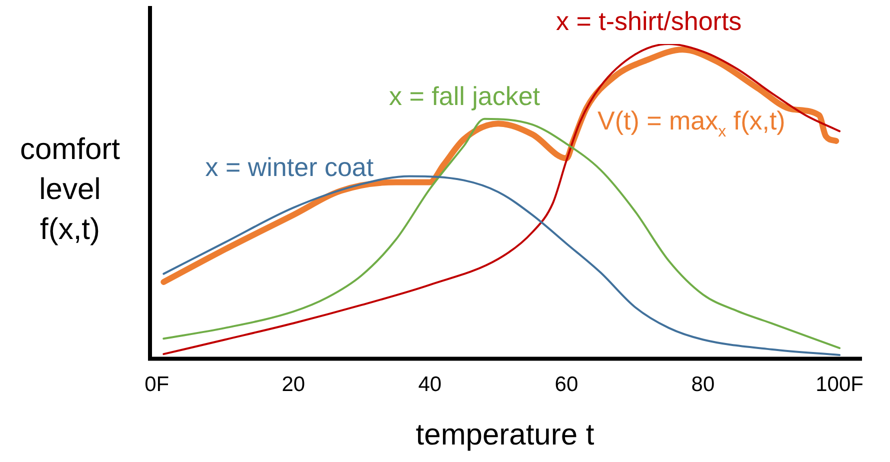 The image size is (890, 462). Describe the element at coordinates (465, 95) in the screenshot. I see `series-label: x = fall jacket` at that location.